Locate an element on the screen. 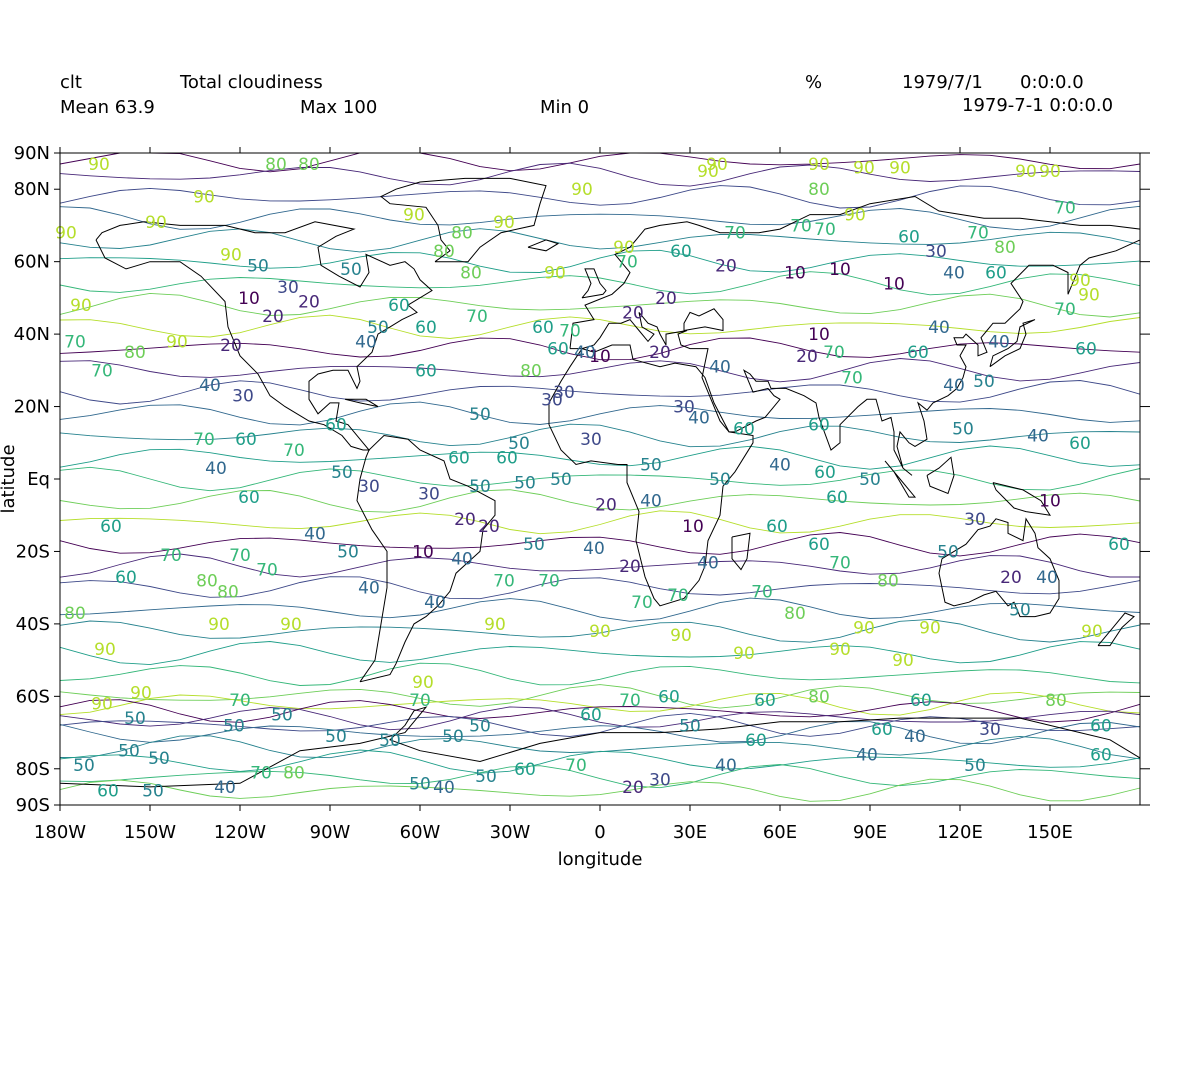 This screenshot has width=1200, height=1090. x-tick-label: 30E is located at coordinates (690, 832).